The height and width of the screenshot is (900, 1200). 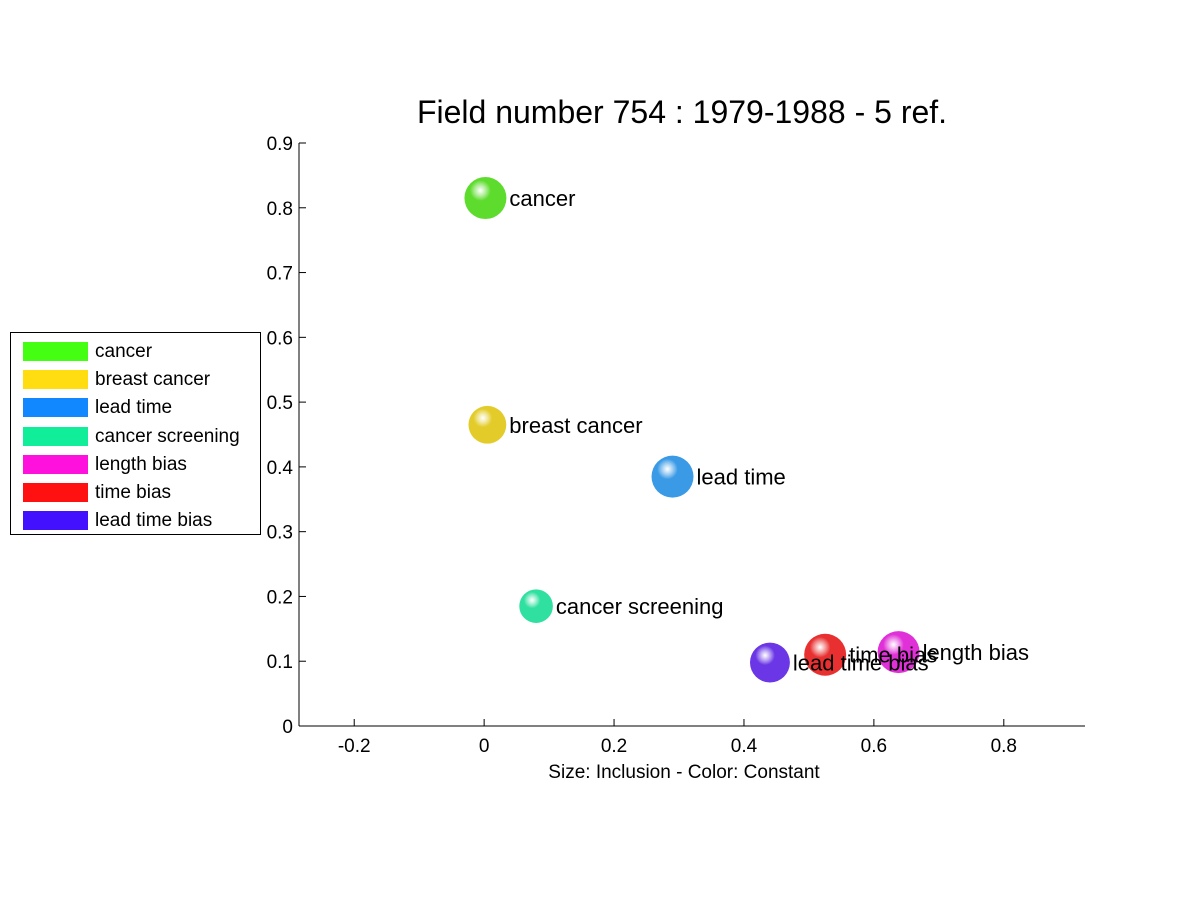 What do you see at coordinates (280, 209) in the screenshot?
I see `y-tick-label: 0.8` at bounding box center [280, 209].